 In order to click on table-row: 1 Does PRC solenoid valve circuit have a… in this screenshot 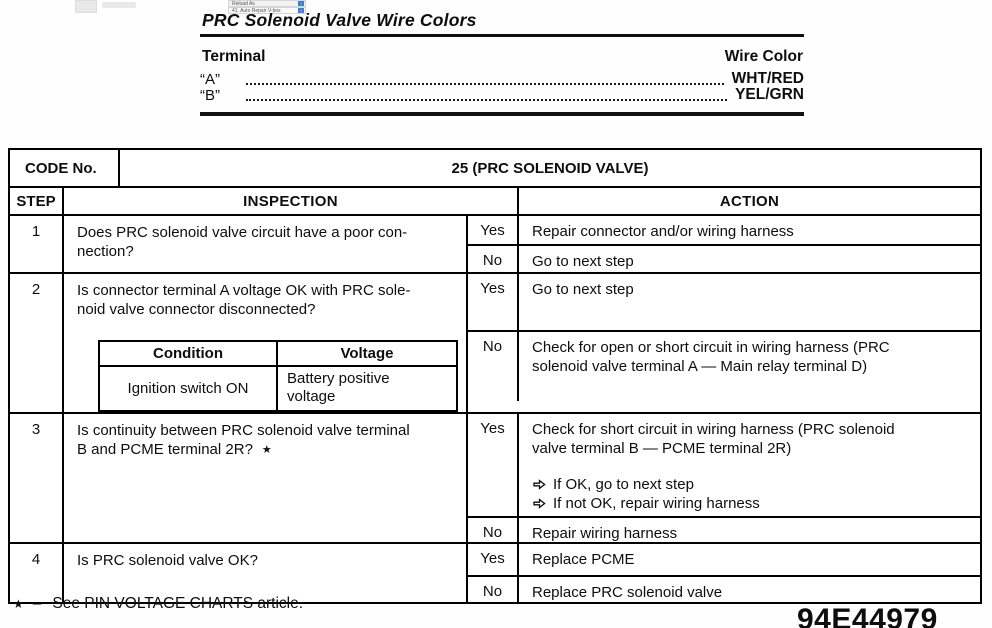, I will do `click(495, 245)`.